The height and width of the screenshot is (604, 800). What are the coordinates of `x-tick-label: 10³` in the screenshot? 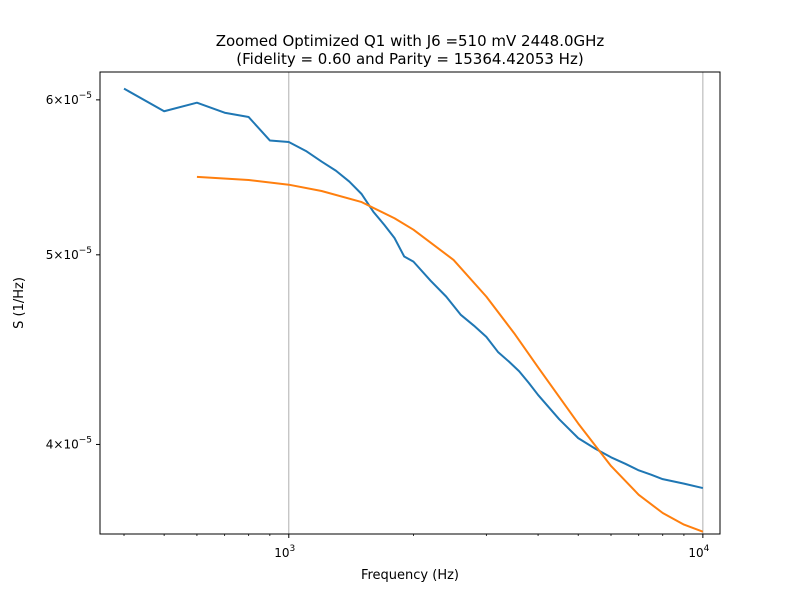 It's located at (284, 552).